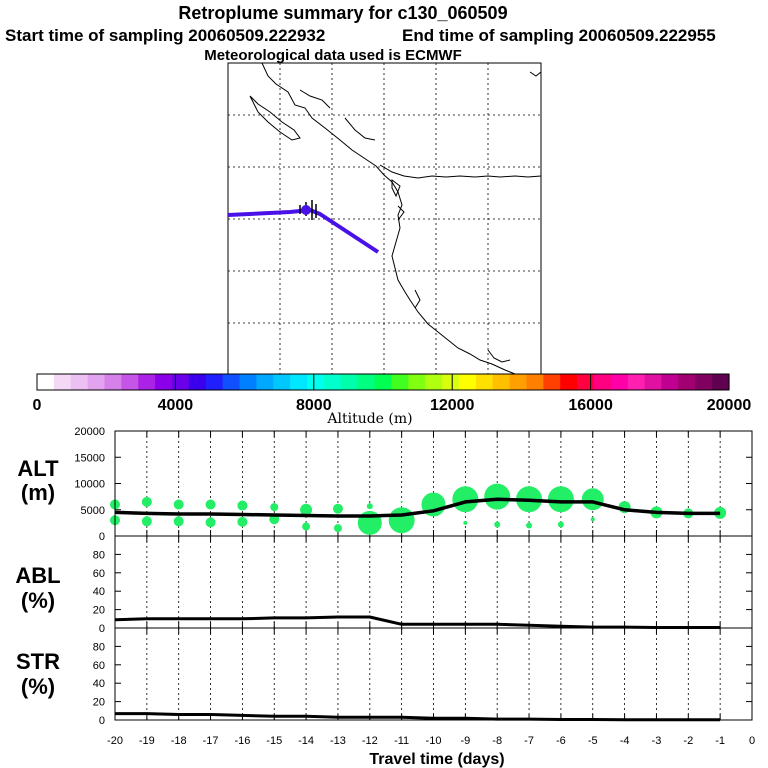  What do you see at coordinates (38, 600) in the screenshot?
I see `abl-label-2: (%)` at bounding box center [38, 600].